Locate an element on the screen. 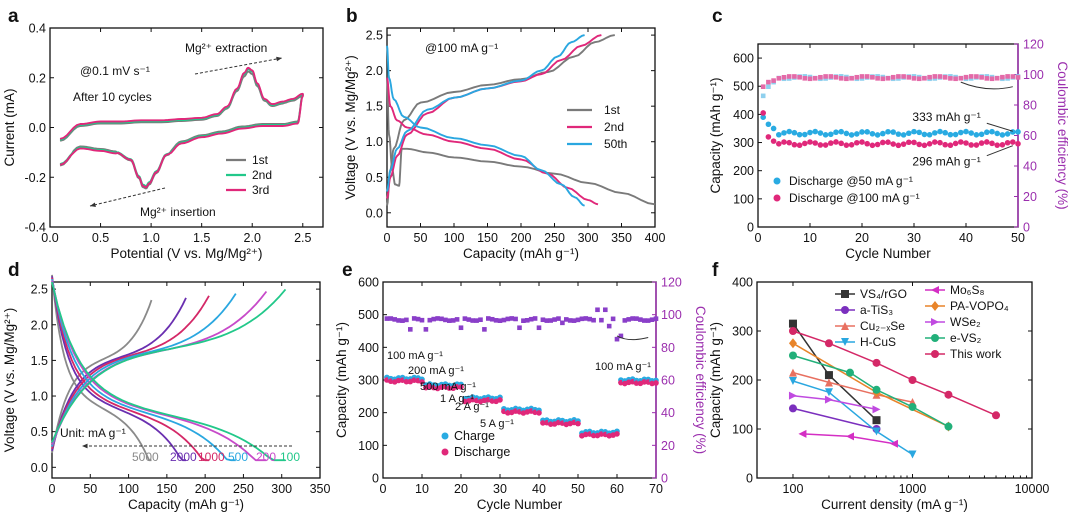 This screenshot has width=1080, height=514. discharge-curve-2000 is located at coordinates (118, 369).